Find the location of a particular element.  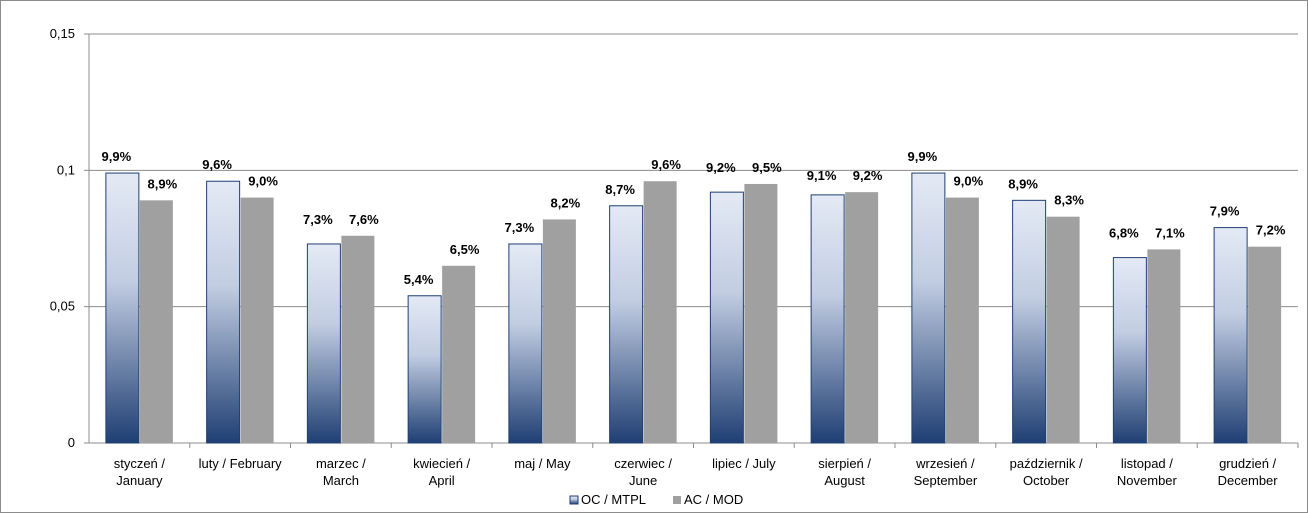

legend-swatch-oc-mtpl is located at coordinates (574, 500).